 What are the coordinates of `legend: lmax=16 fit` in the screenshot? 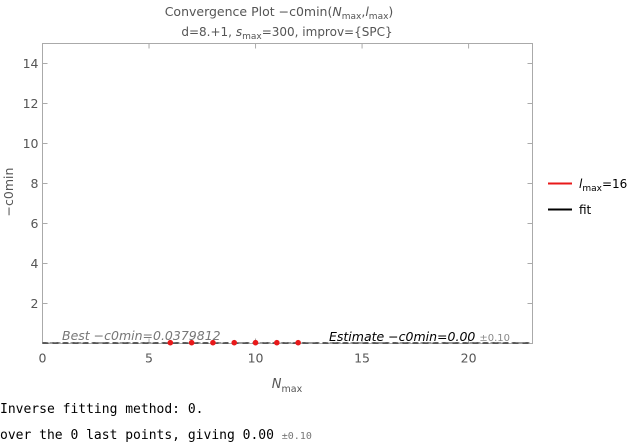 It's located at (587, 197).